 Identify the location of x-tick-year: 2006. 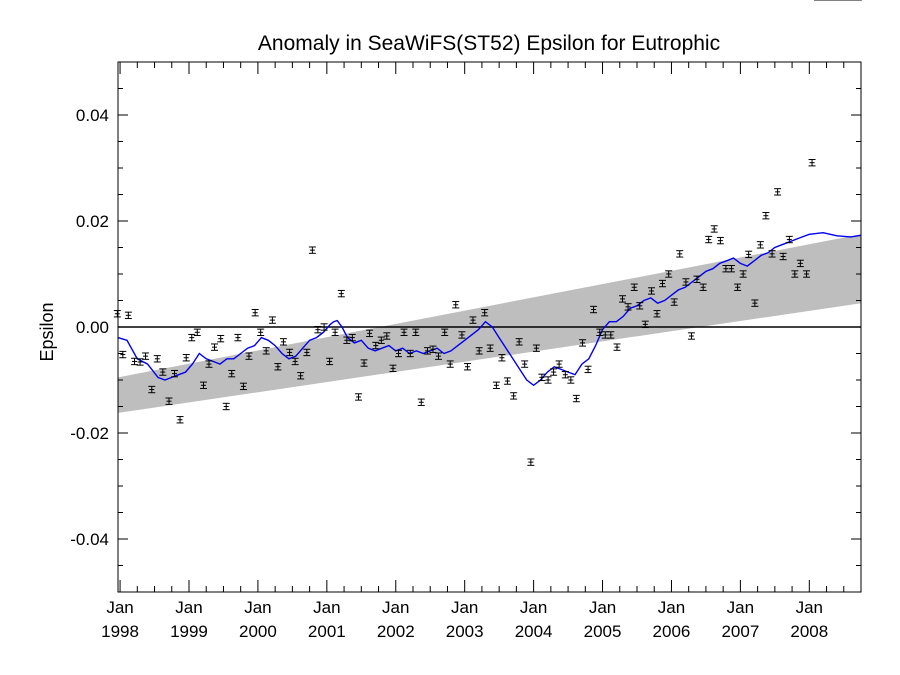
(672, 631).